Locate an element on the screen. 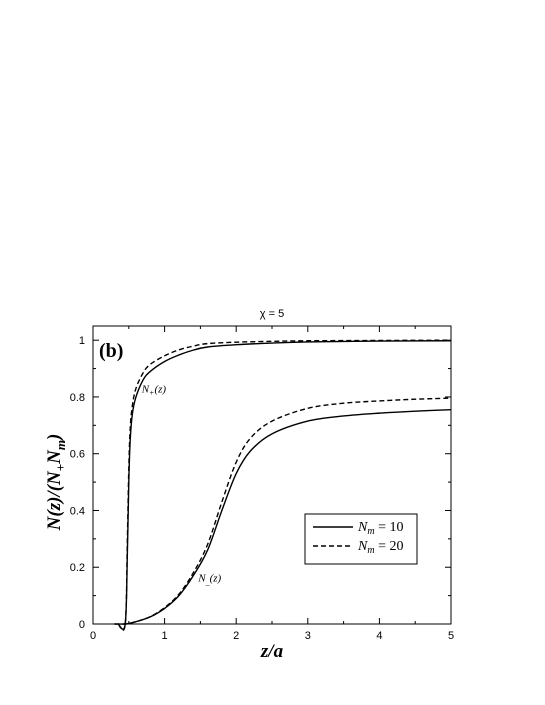 This screenshot has height=705, width=545. chart-title: χ = 5 is located at coordinates (272, 314).